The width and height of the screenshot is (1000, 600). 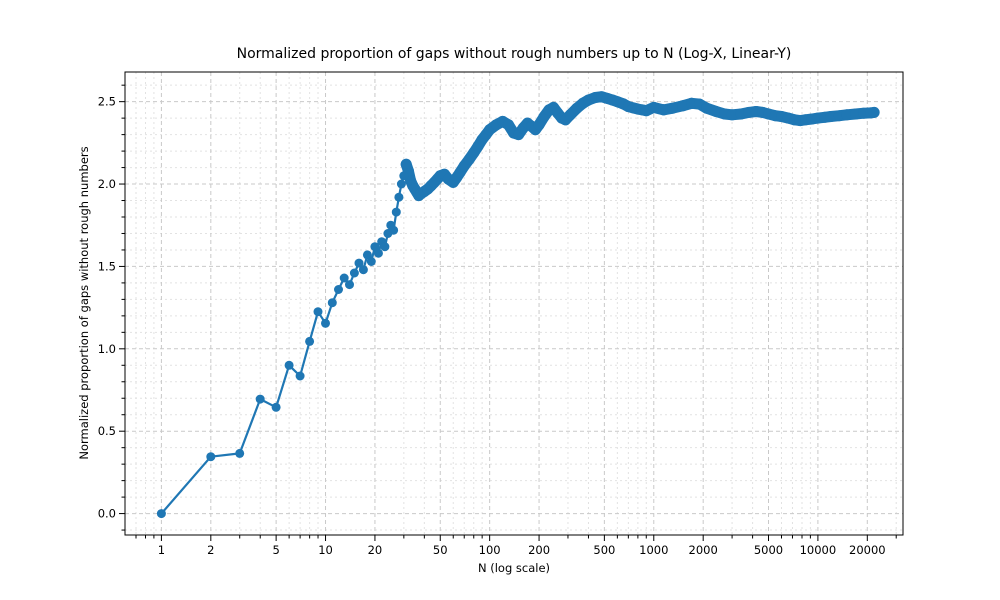 What do you see at coordinates (161, 550) in the screenshot?
I see `x-tick-label: 1` at bounding box center [161, 550].